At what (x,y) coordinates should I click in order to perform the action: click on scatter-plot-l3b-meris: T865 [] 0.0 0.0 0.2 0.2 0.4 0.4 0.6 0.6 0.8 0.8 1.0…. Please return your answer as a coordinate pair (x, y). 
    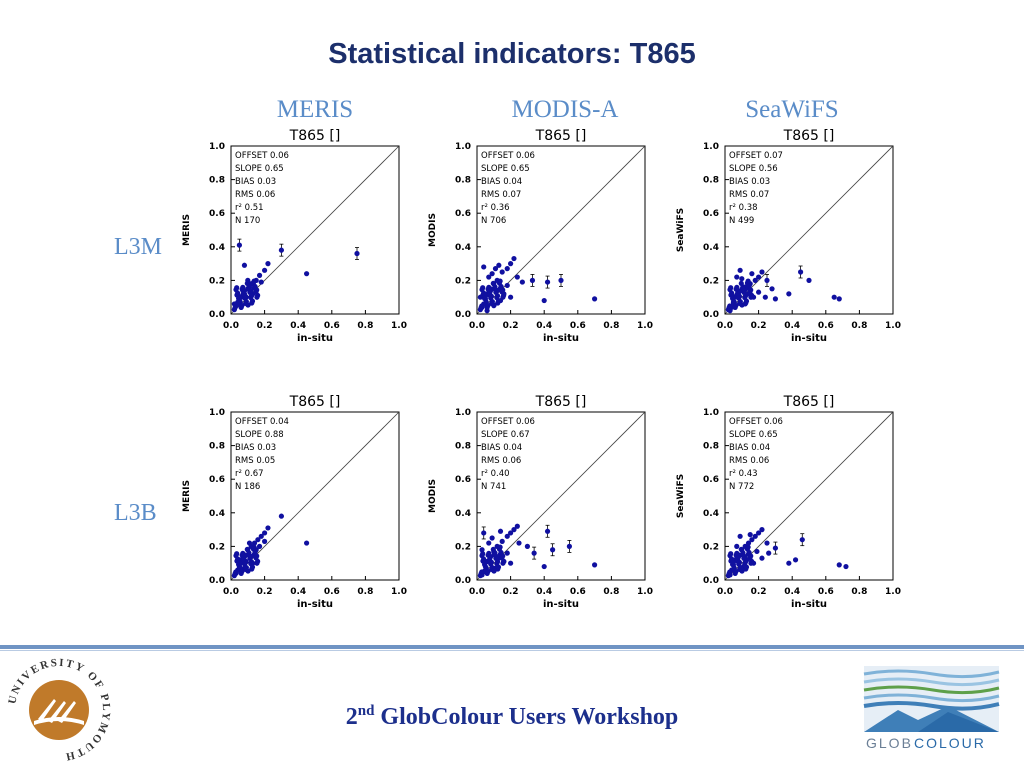
    Looking at the image, I should click on (296, 509).